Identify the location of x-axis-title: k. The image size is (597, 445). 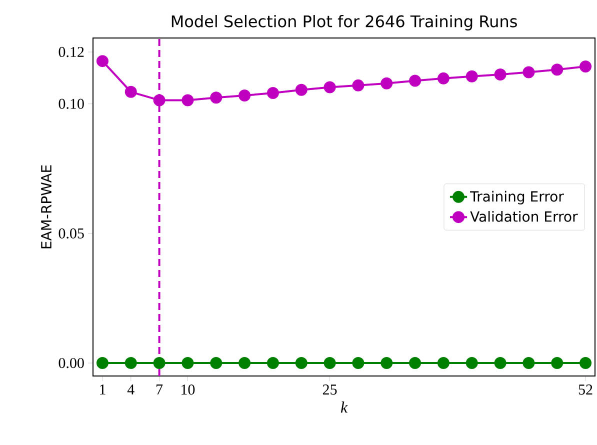
(344, 407).